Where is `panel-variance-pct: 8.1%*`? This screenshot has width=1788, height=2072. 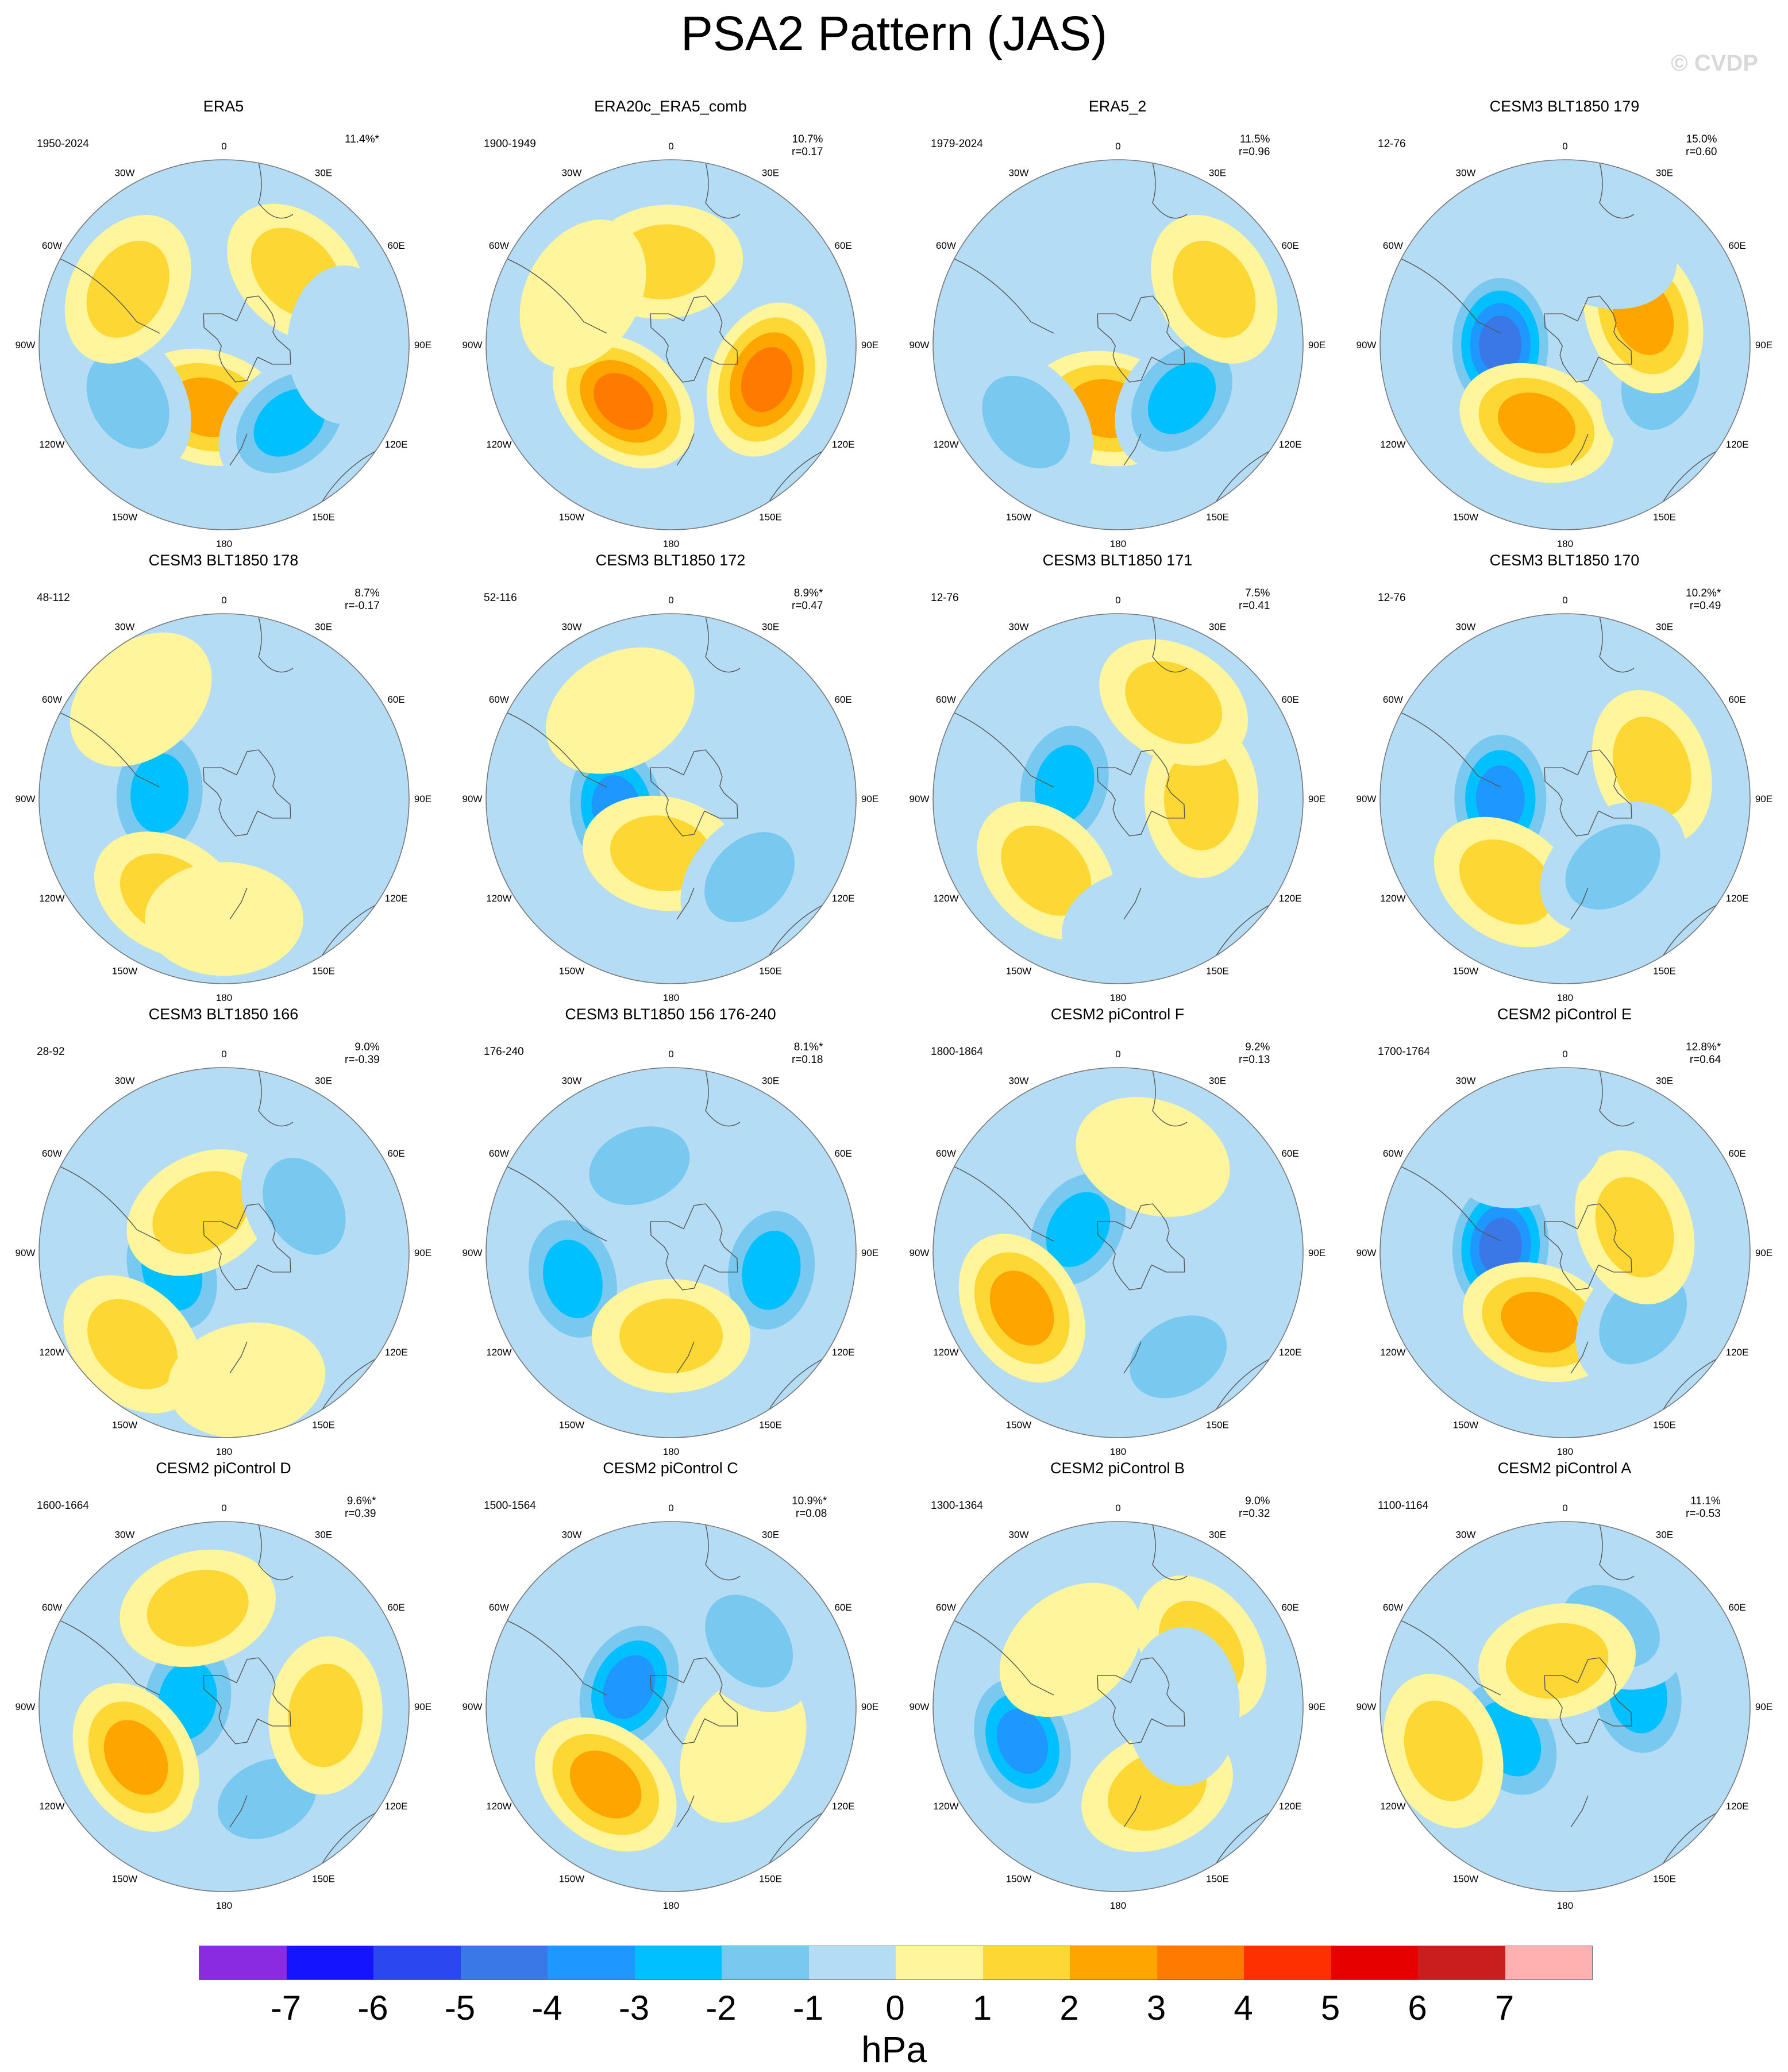
panel-variance-pct: 8.1%* is located at coordinates (808, 1047).